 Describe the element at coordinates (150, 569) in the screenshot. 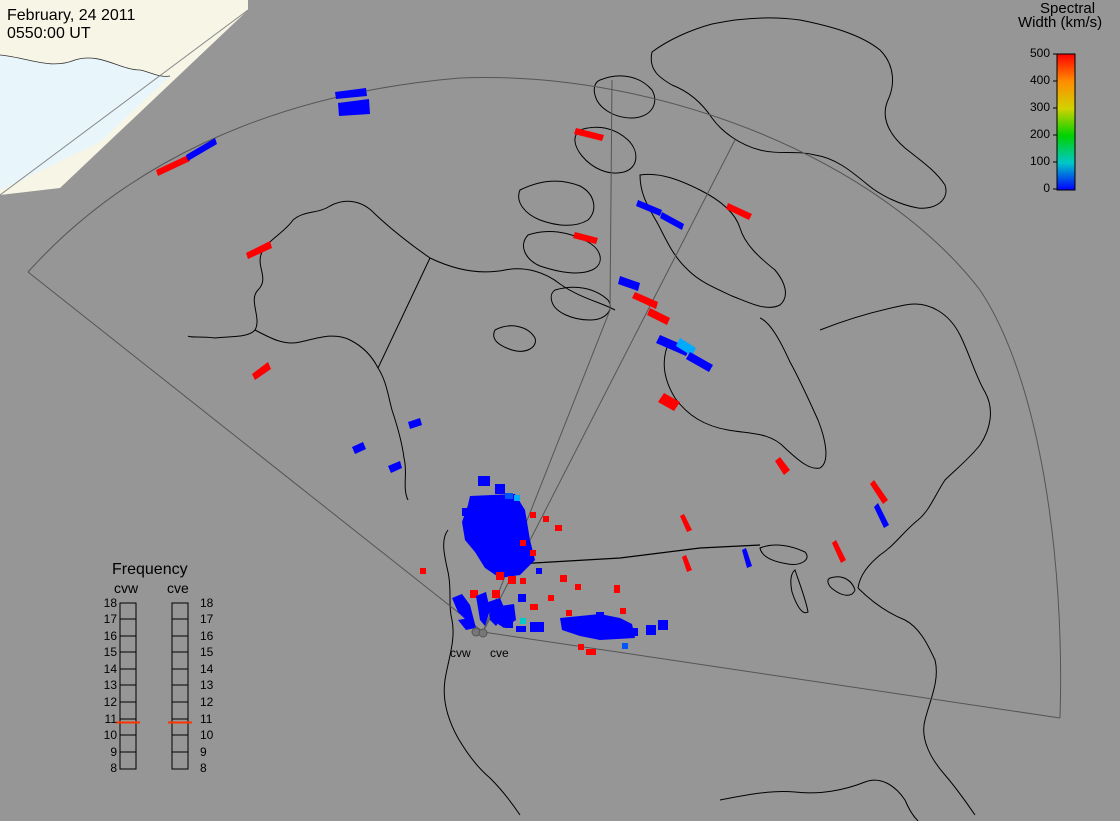

I see `frequency-title: Frequency` at that location.